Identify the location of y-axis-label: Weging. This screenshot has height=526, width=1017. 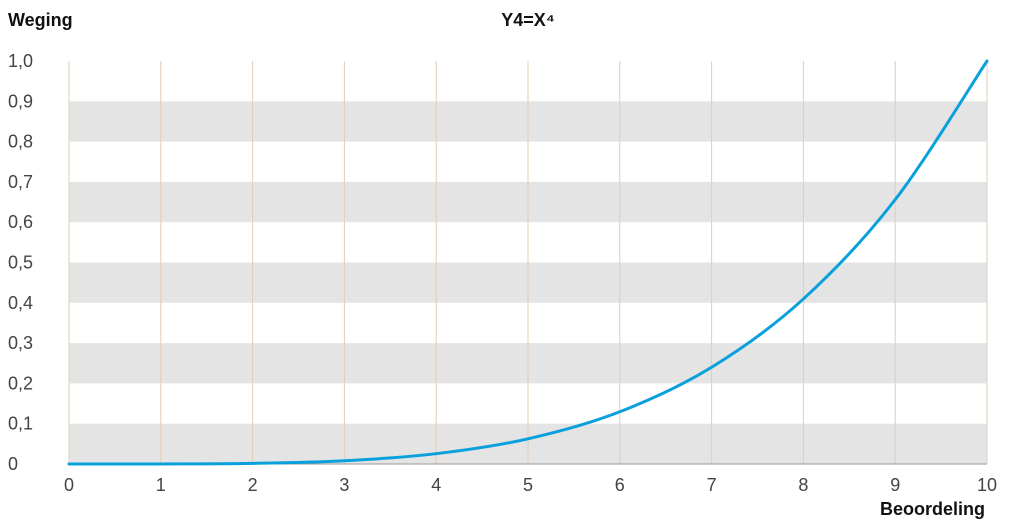
(40, 20).